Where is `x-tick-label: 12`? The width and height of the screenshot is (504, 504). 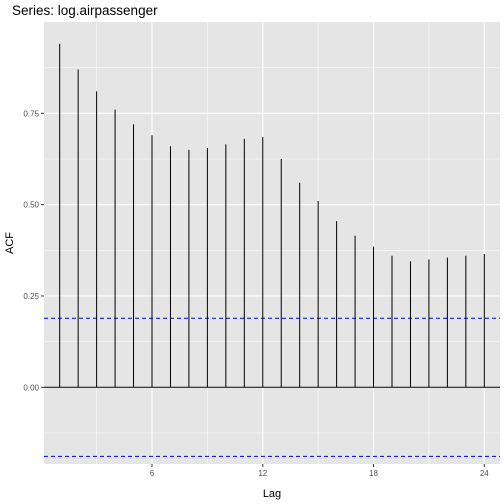 x-tick-label: 12 is located at coordinates (262, 473).